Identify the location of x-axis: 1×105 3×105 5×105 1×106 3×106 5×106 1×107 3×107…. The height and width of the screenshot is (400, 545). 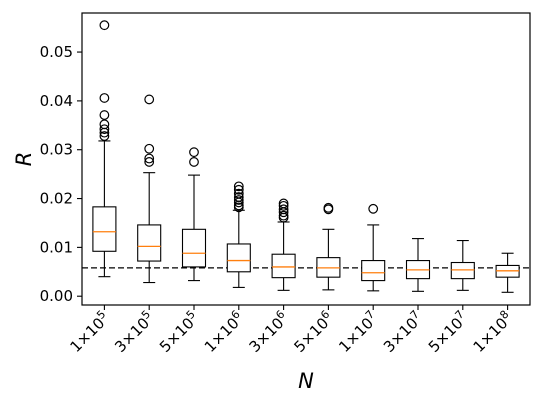
(290, 330).